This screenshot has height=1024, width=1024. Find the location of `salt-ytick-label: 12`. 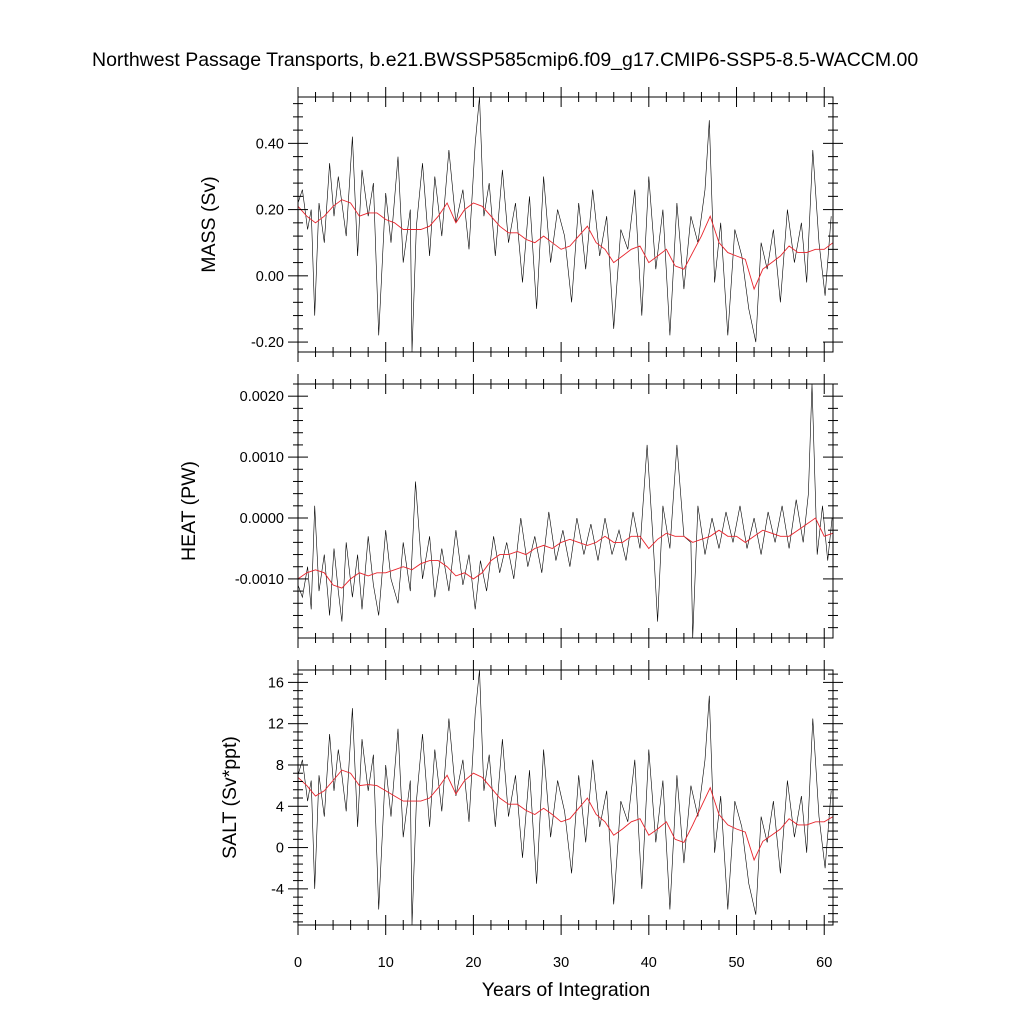

salt-ytick-label: 12 is located at coordinates (276, 725).